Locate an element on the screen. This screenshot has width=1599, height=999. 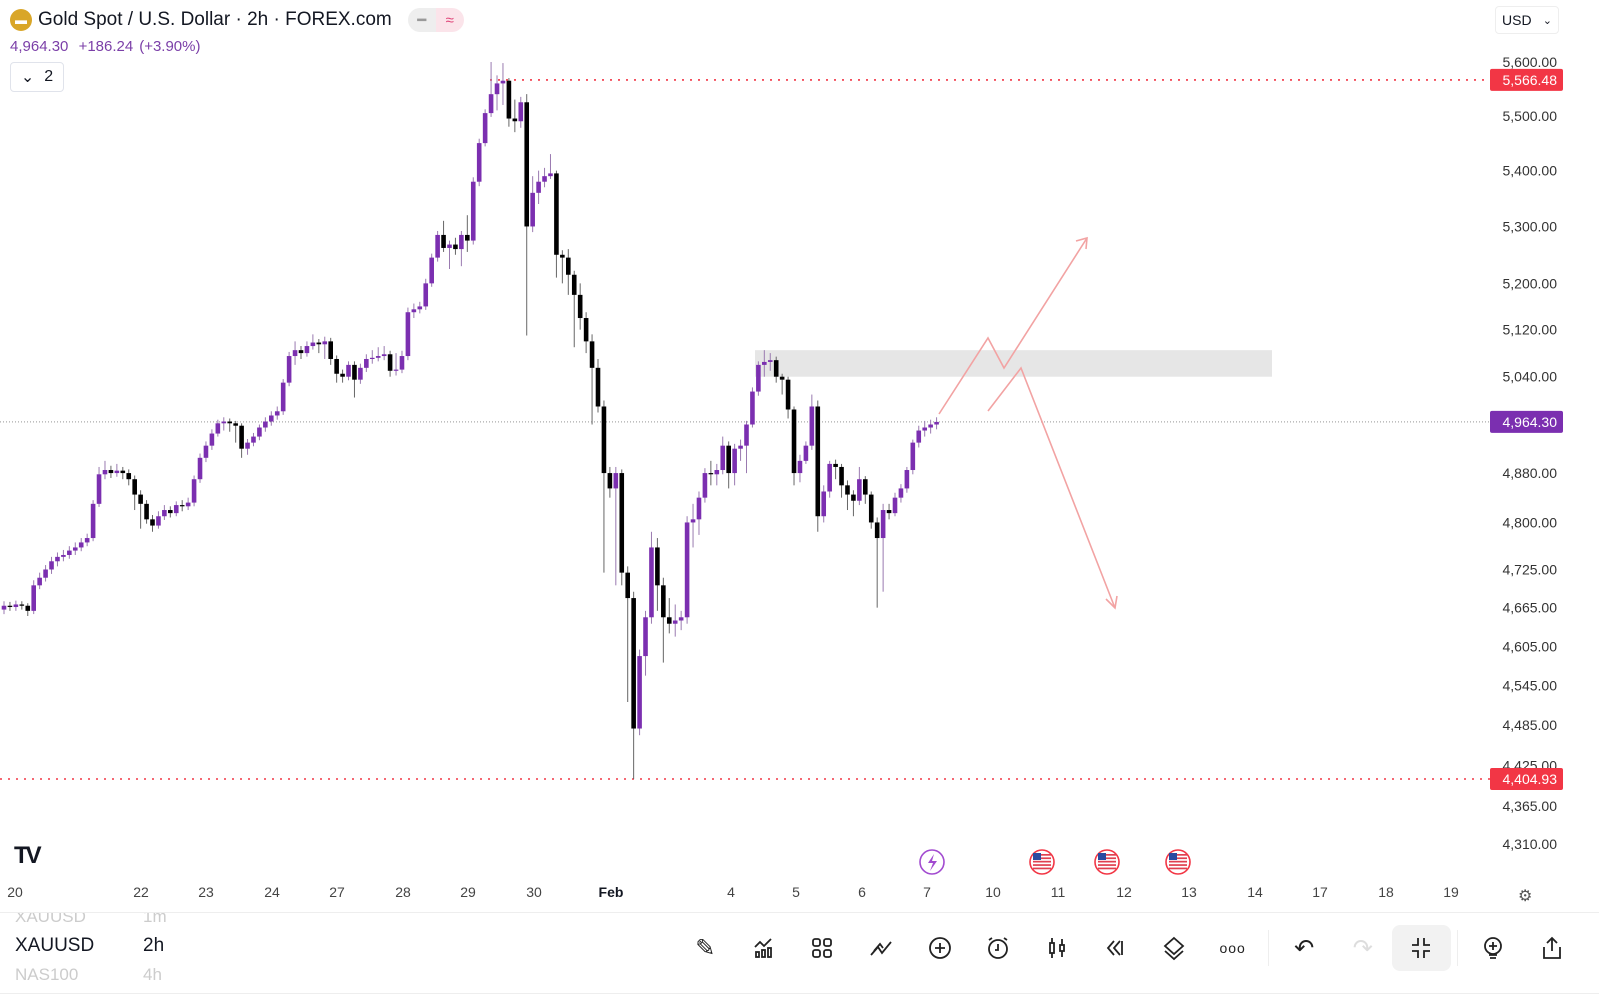
time-tick-label: 27 is located at coordinates (337, 892).